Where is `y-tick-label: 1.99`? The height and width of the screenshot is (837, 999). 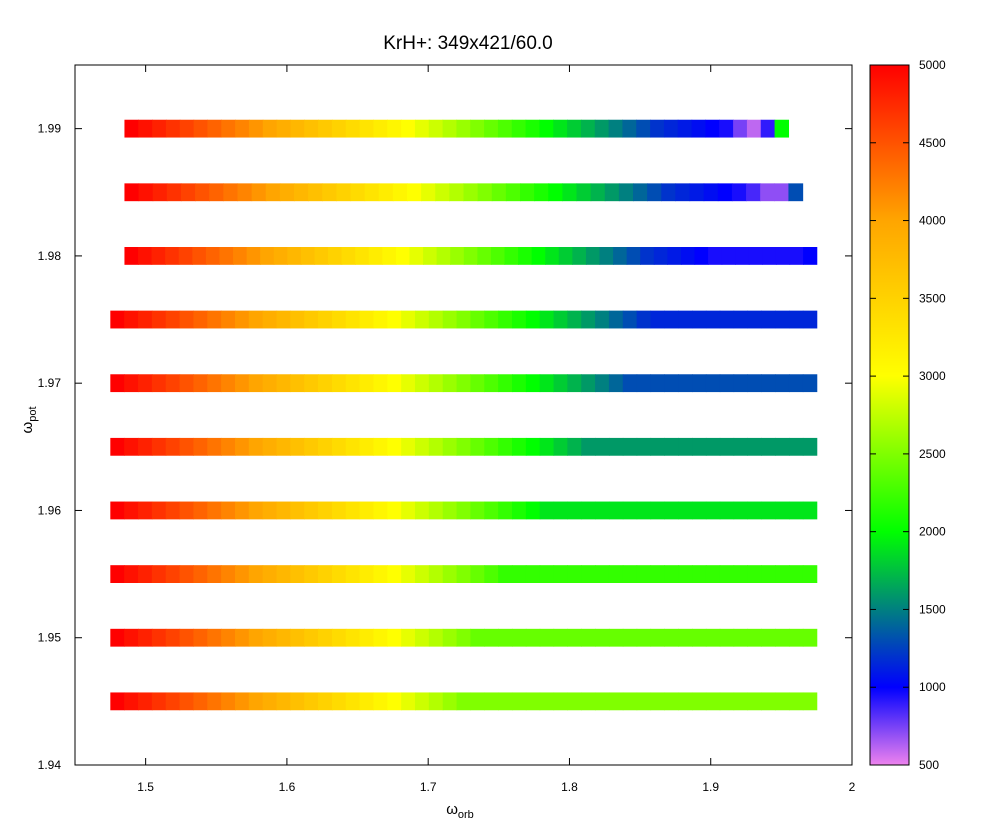
y-tick-label: 1.99 is located at coordinates (50, 129).